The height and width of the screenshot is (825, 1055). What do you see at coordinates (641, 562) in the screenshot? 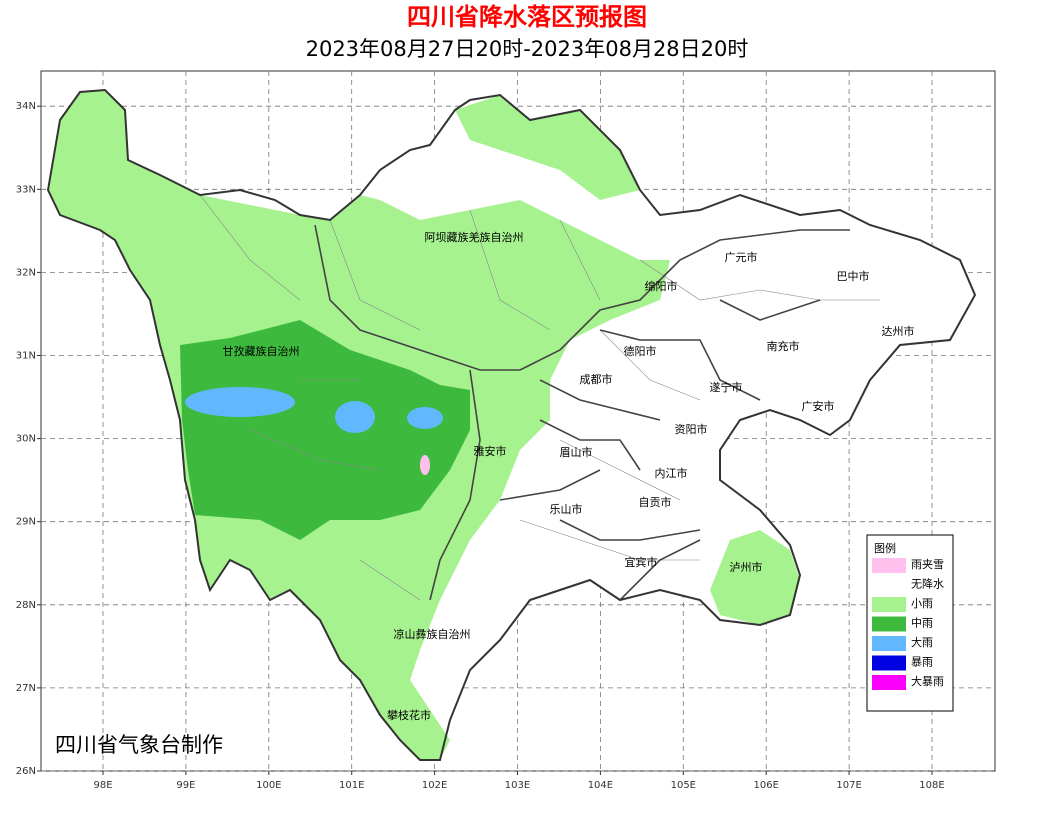
I see `city-label: 宜宾市` at bounding box center [641, 562].